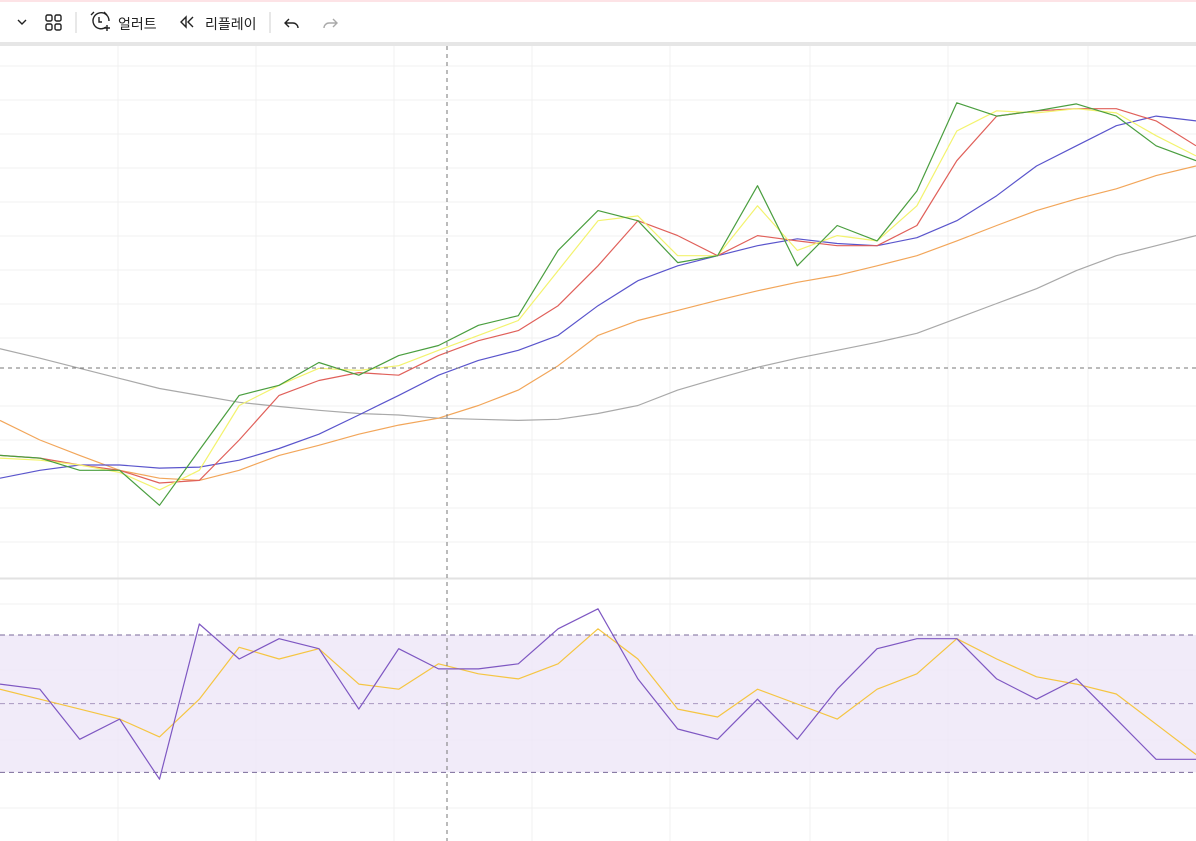 This screenshot has width=1196, height=841. Describe the element at coordinates (598, 21) in the screenshot. I see `toolbar: 얼러트 리플레이` at that location.